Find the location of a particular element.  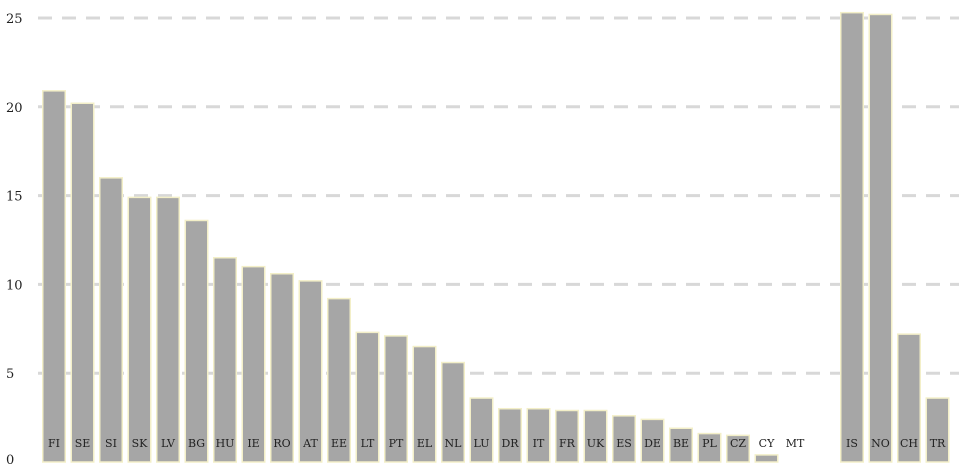

category-label-be: BE is located at coordinates (681, 443).